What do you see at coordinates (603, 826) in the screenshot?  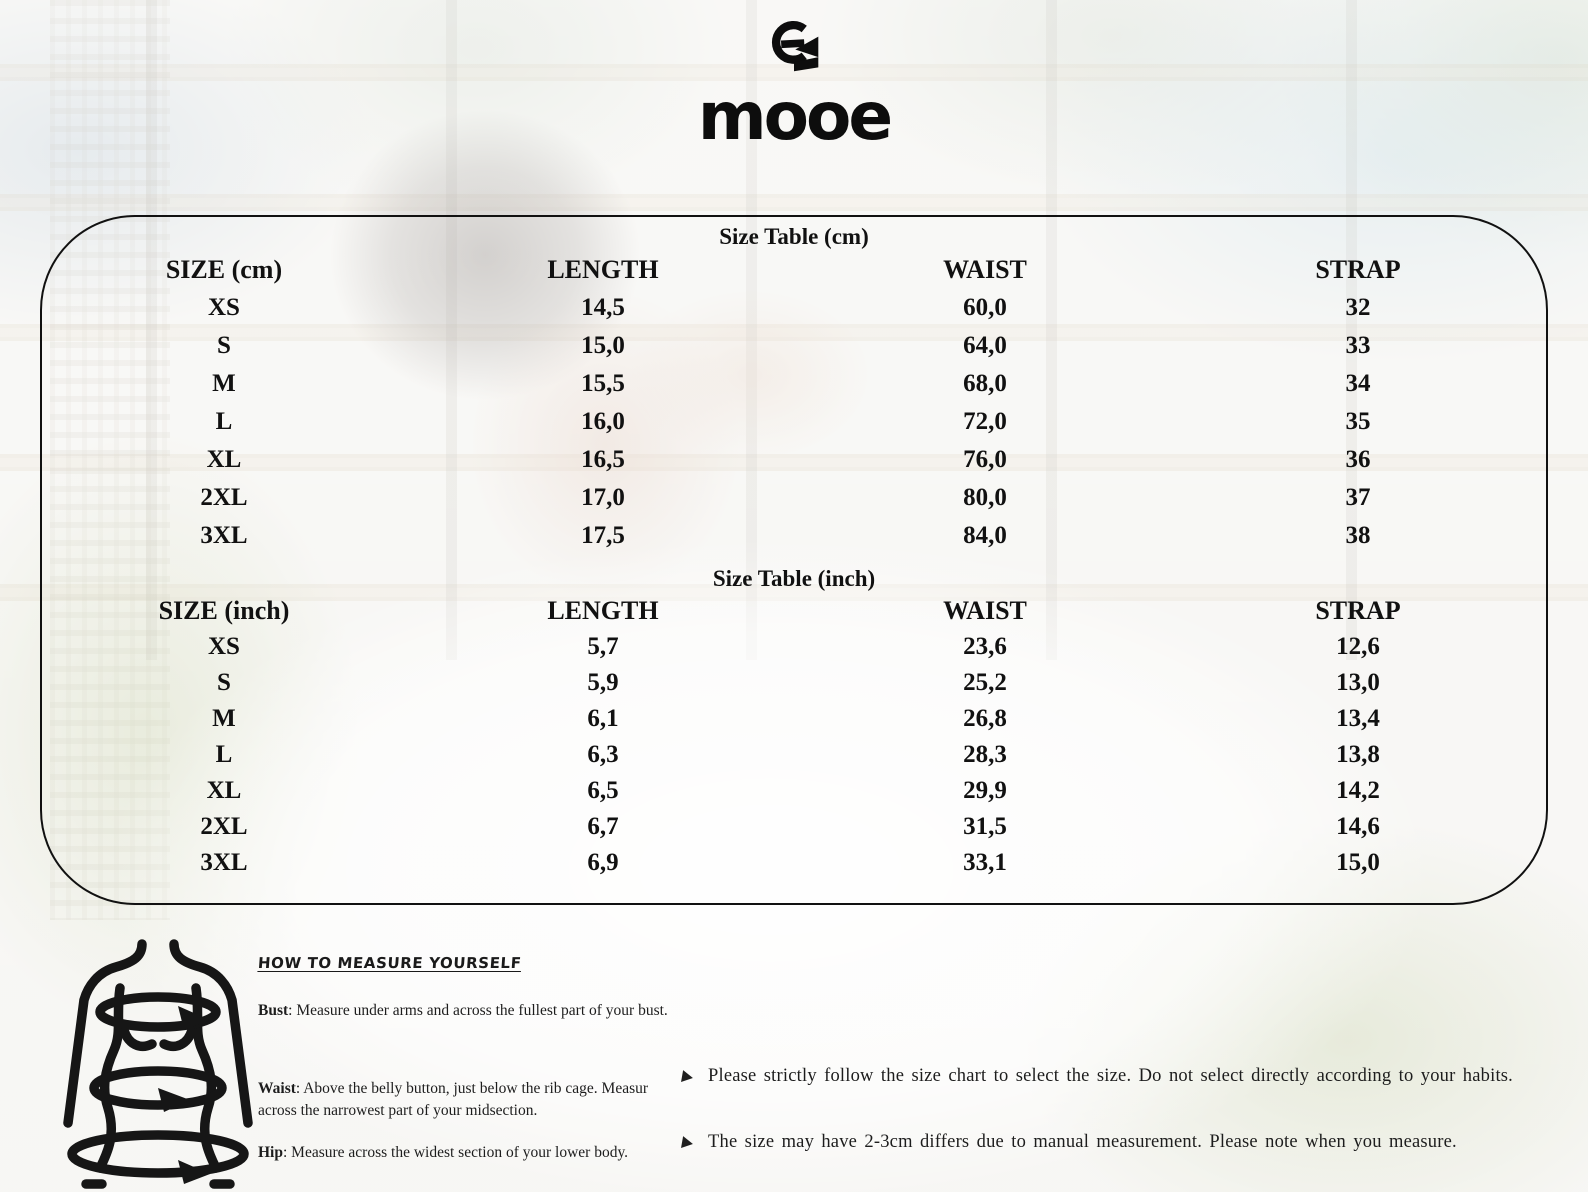 I see `table-cell: 6,7` at bounding box center [603, 826].